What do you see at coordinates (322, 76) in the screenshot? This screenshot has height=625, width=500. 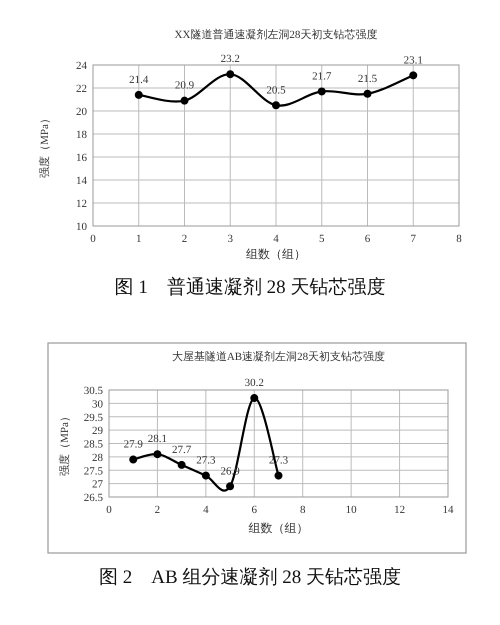 I see `data-label: 21.7` at bounding box center [322, 76].